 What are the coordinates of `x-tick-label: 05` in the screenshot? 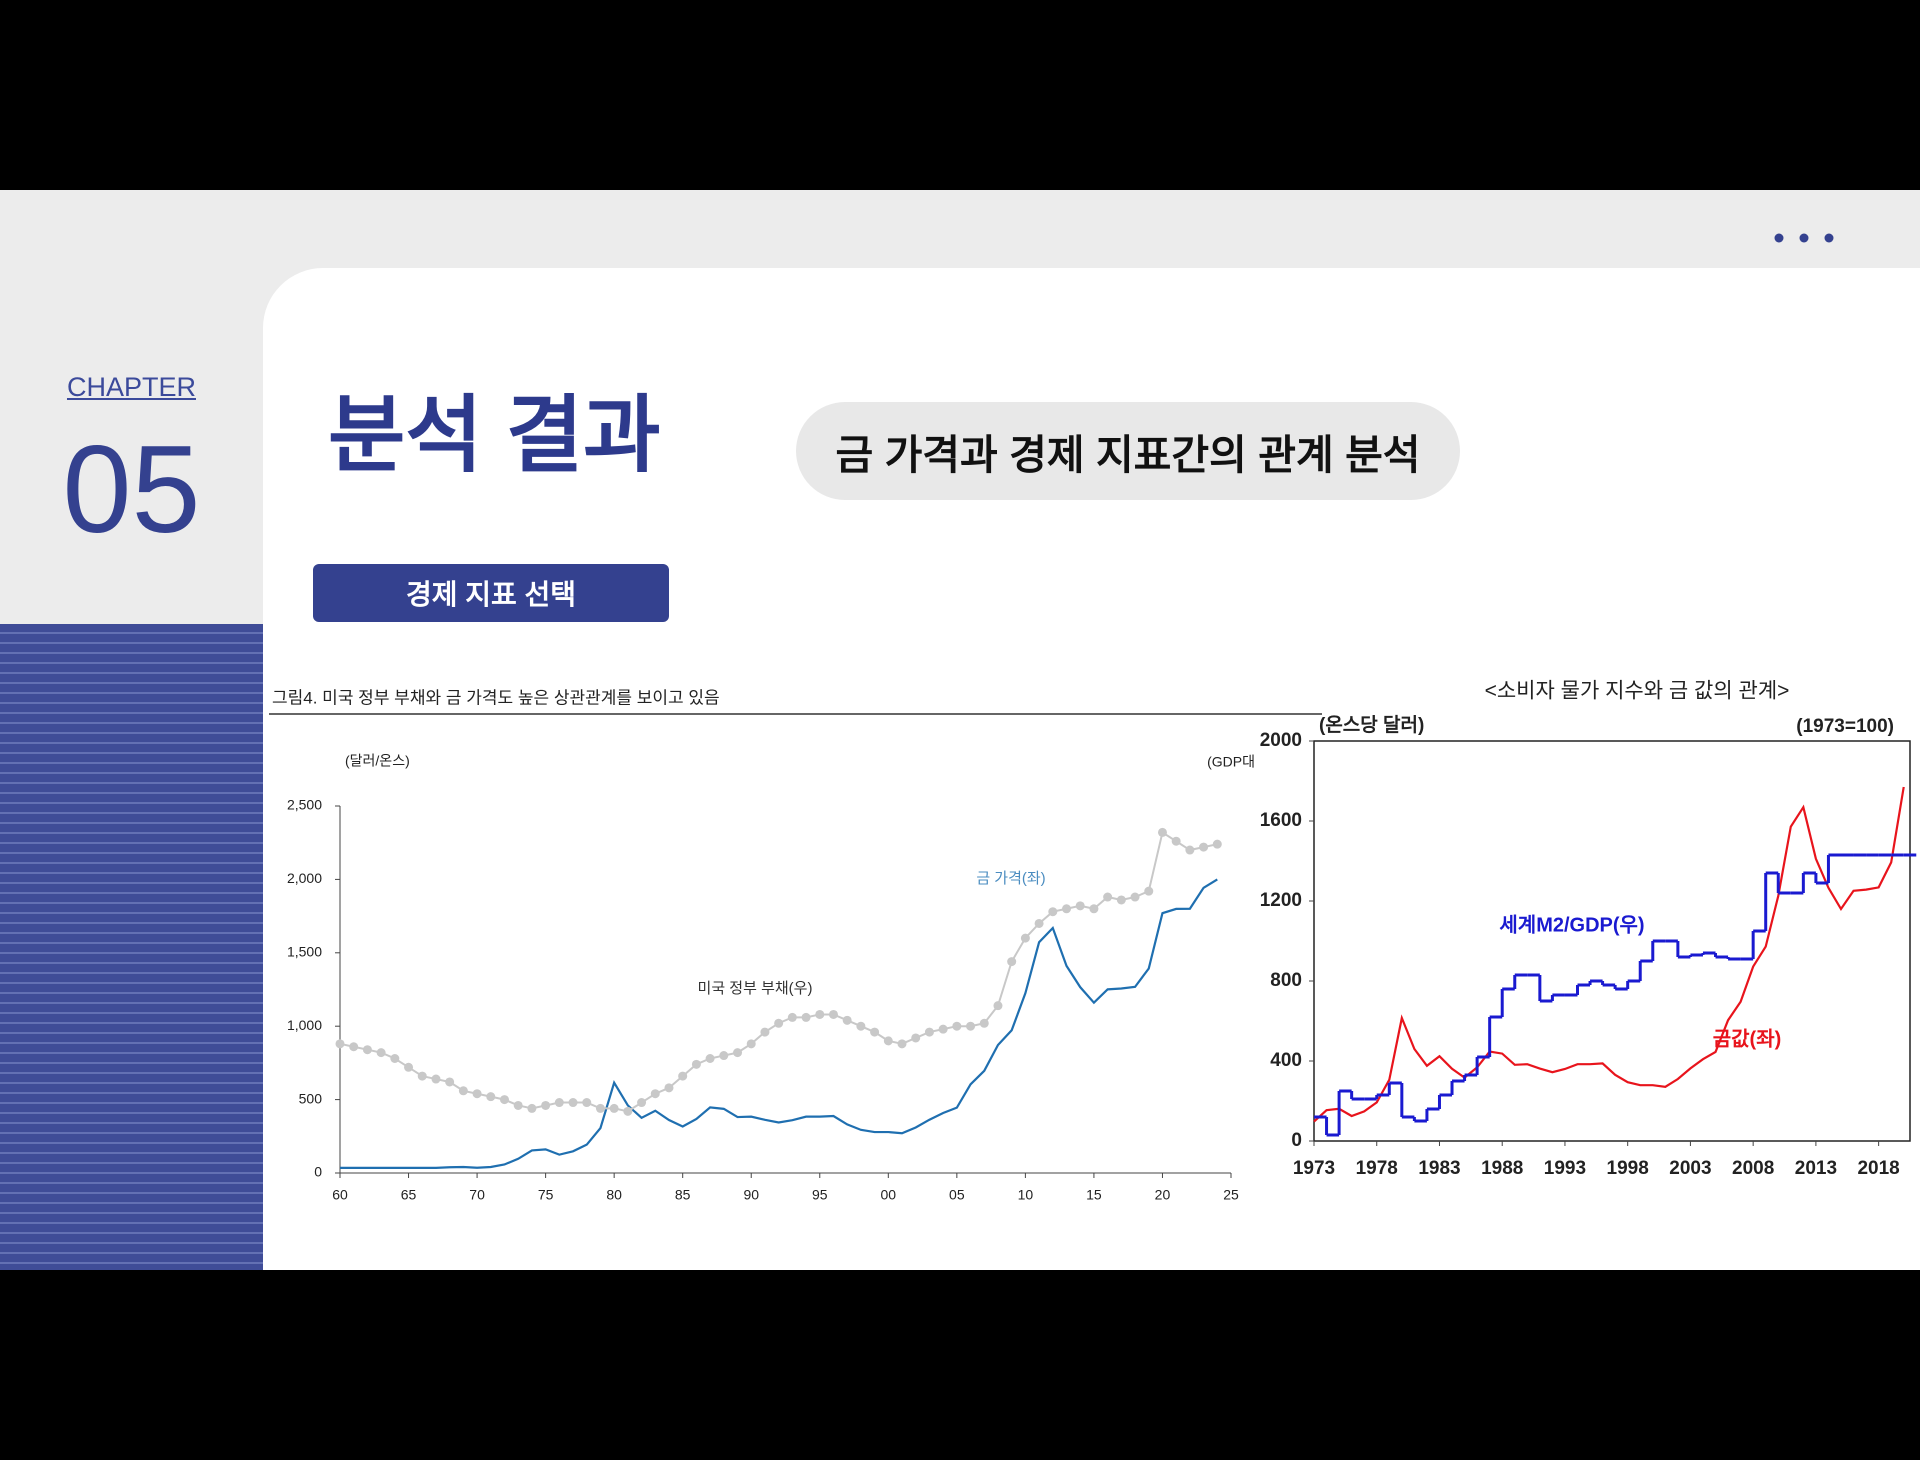 It's located at (957, 1195).